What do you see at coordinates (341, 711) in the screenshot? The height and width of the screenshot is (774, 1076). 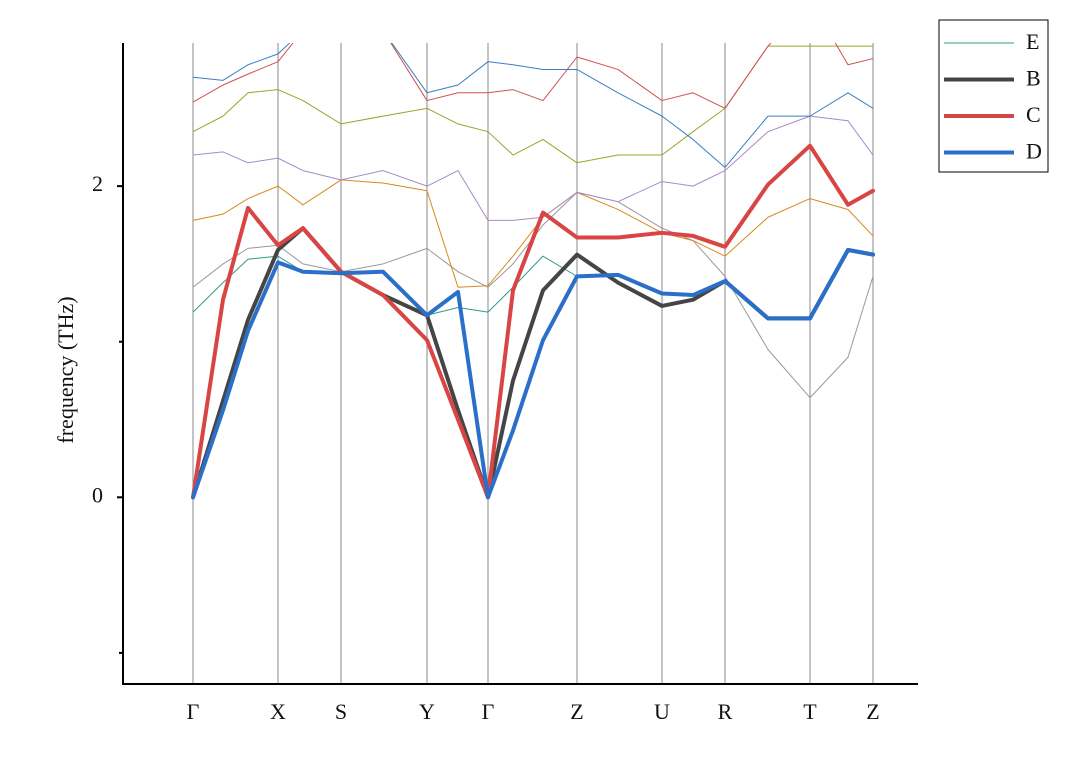 I see `x-tick-label: S` at bounding box center [341, 711].